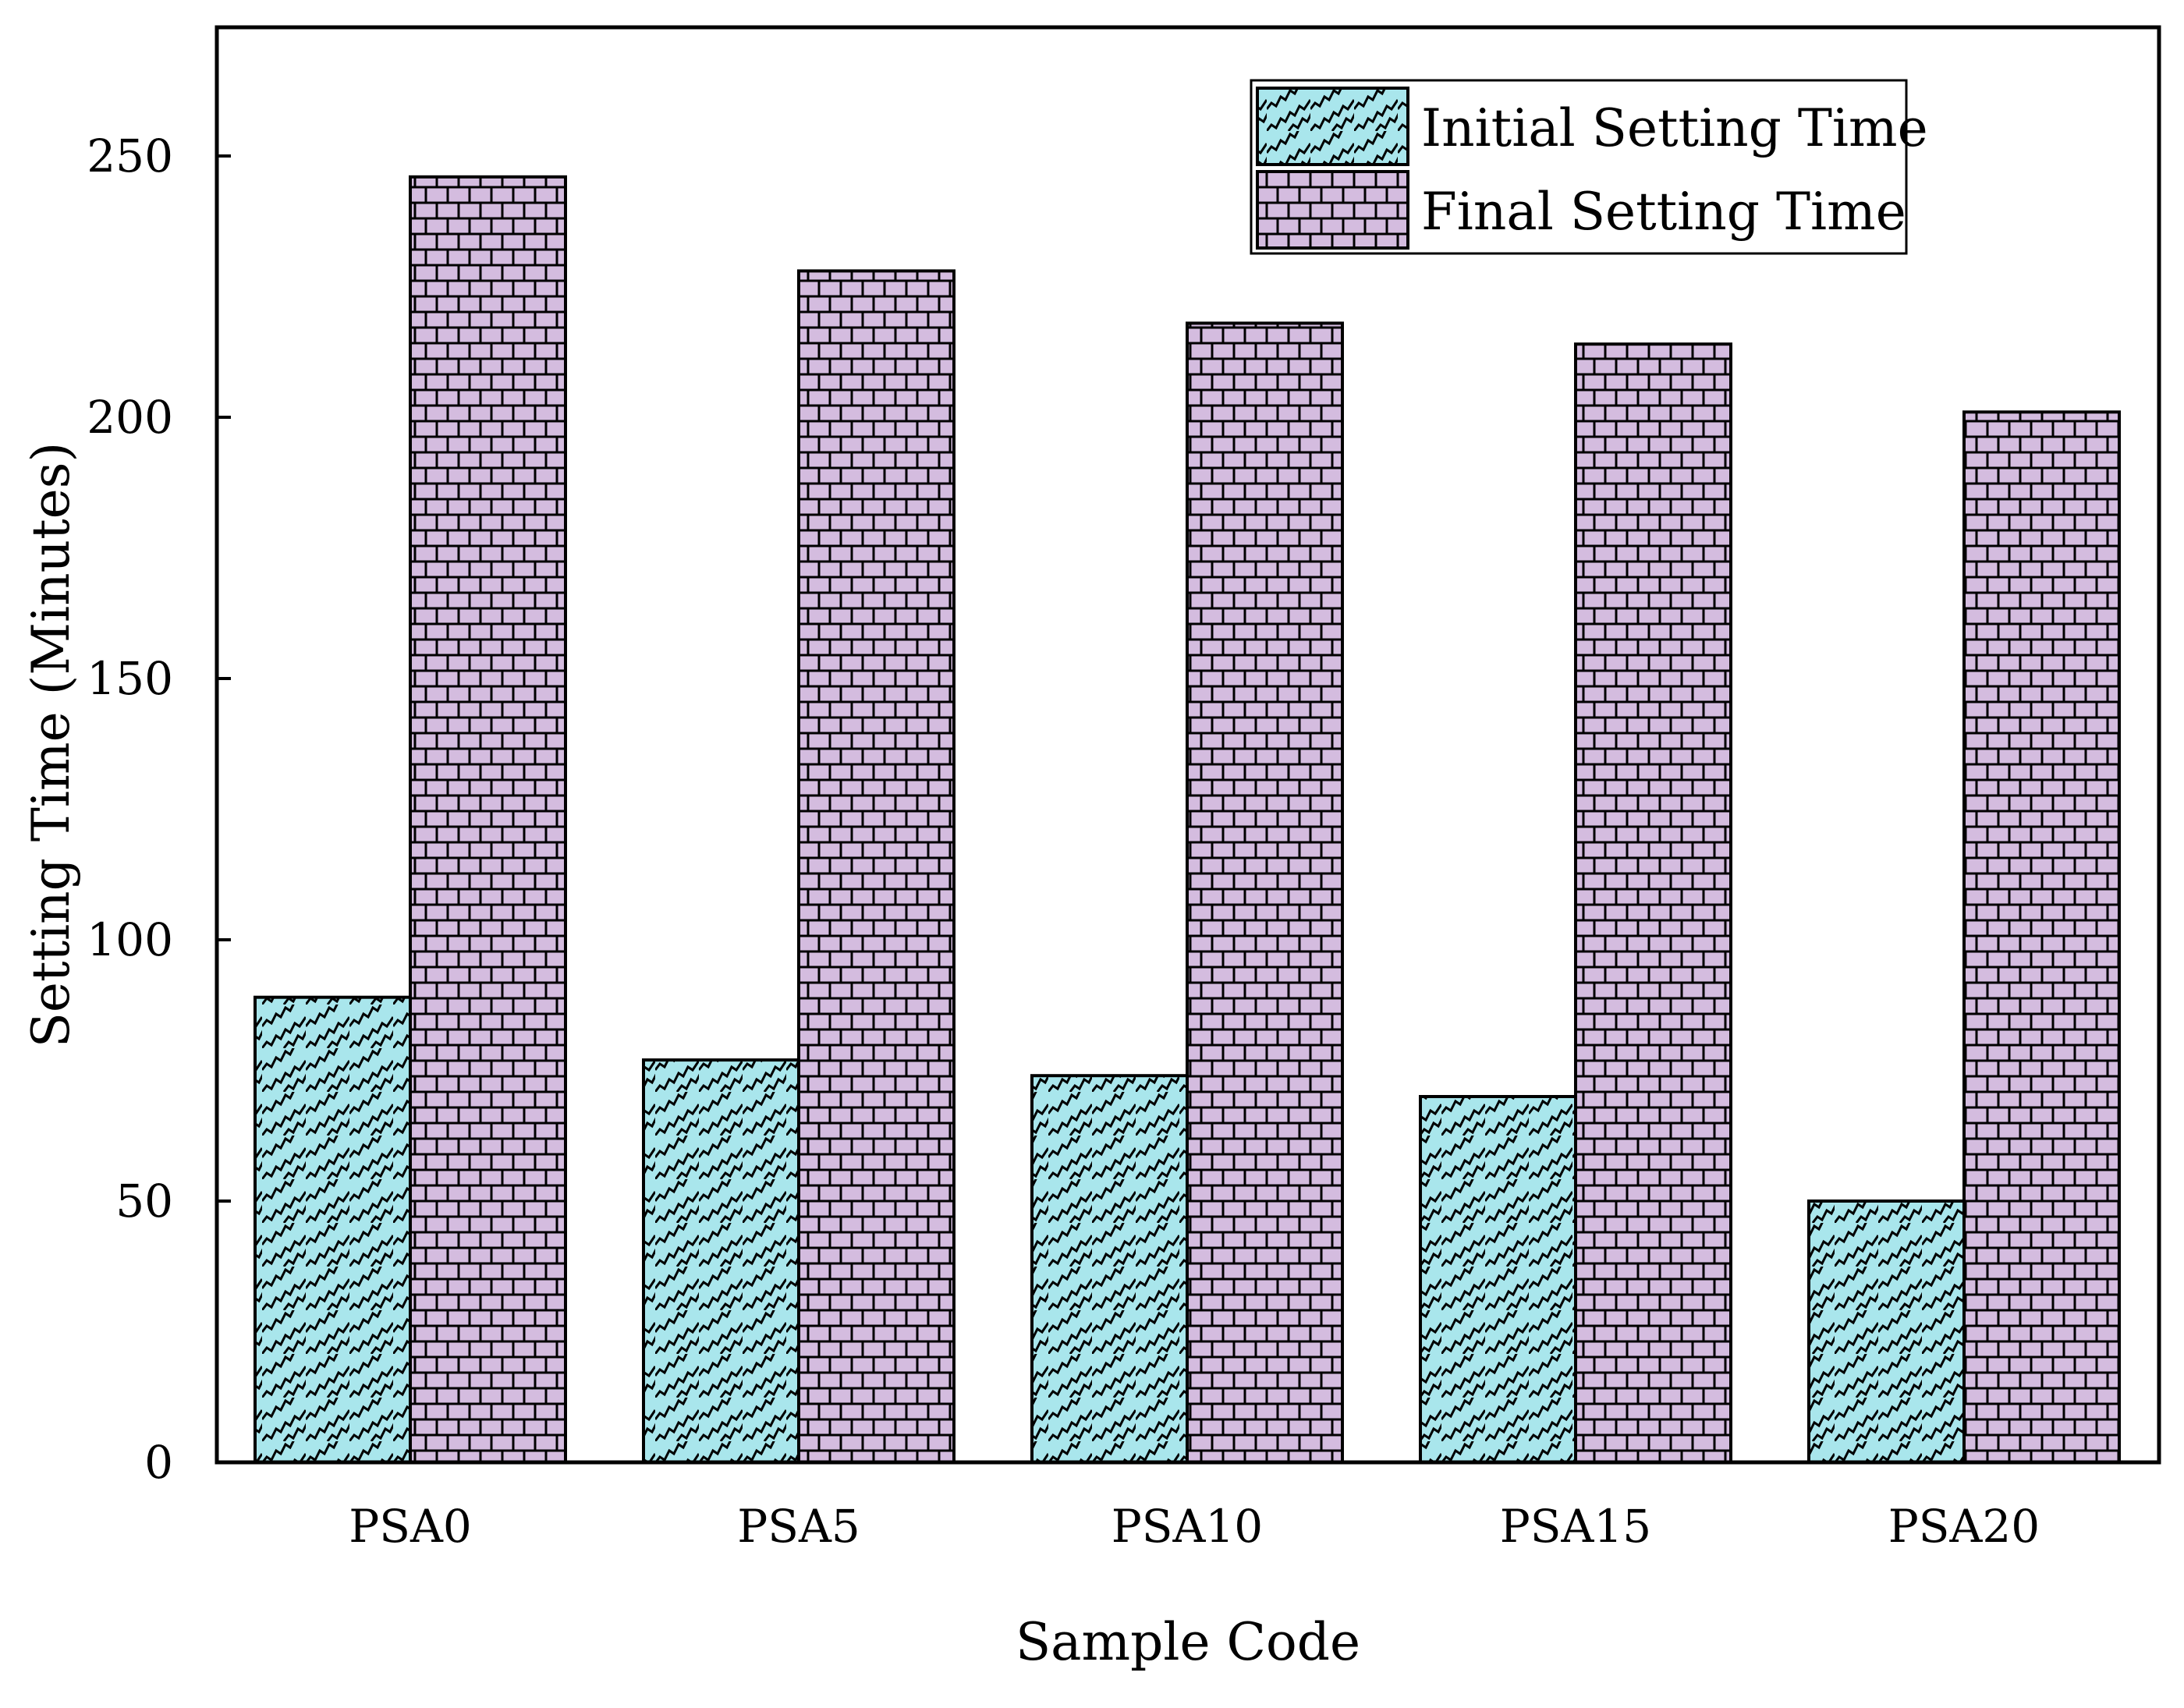 Image resolution: width=2184 pixels, height=1708 pixels. Describe the element at coordinates (130, 417) in the screenshot. I see `y-tick-label: 200` at that location.